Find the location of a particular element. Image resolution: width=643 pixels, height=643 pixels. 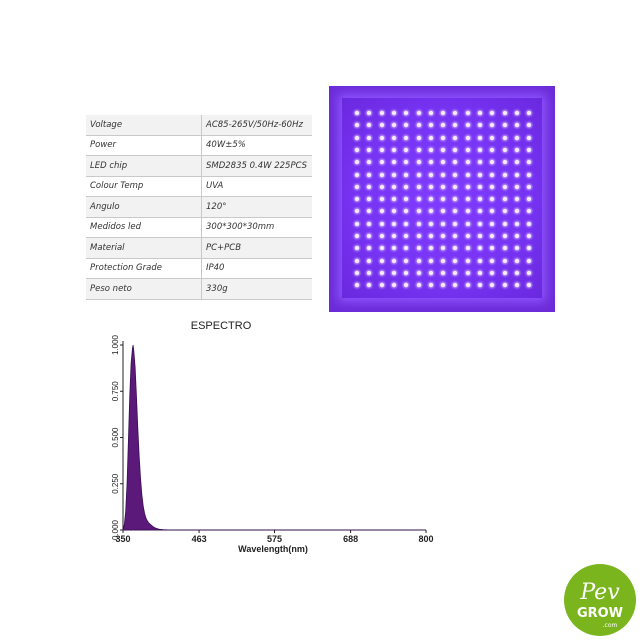

spec-key: Colour Temp is located at coordinates (144, 186).